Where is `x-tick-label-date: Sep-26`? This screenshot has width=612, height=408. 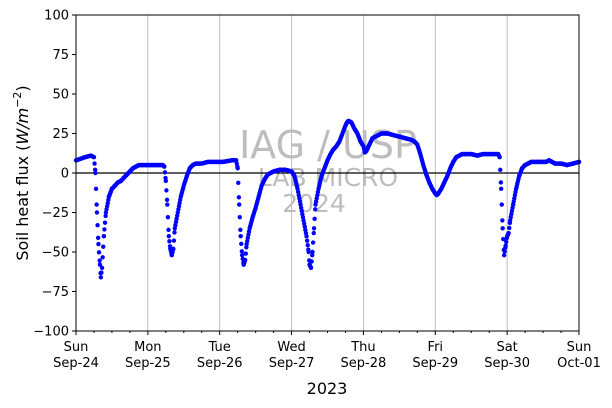 x-tick-label-date: Sep-26 is located at coordinates (220, 363).